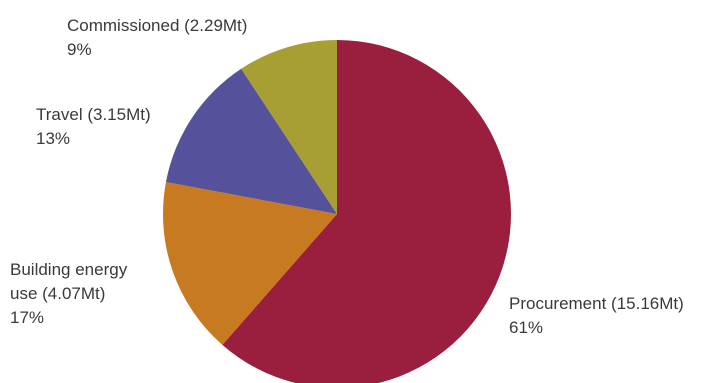 The width and height of the screenshot is (719, 383). Describe the element at coordinates (596, 303) in the screenshot. I see `label-procurement-name: Procurement (15.16Mt)` at that location.